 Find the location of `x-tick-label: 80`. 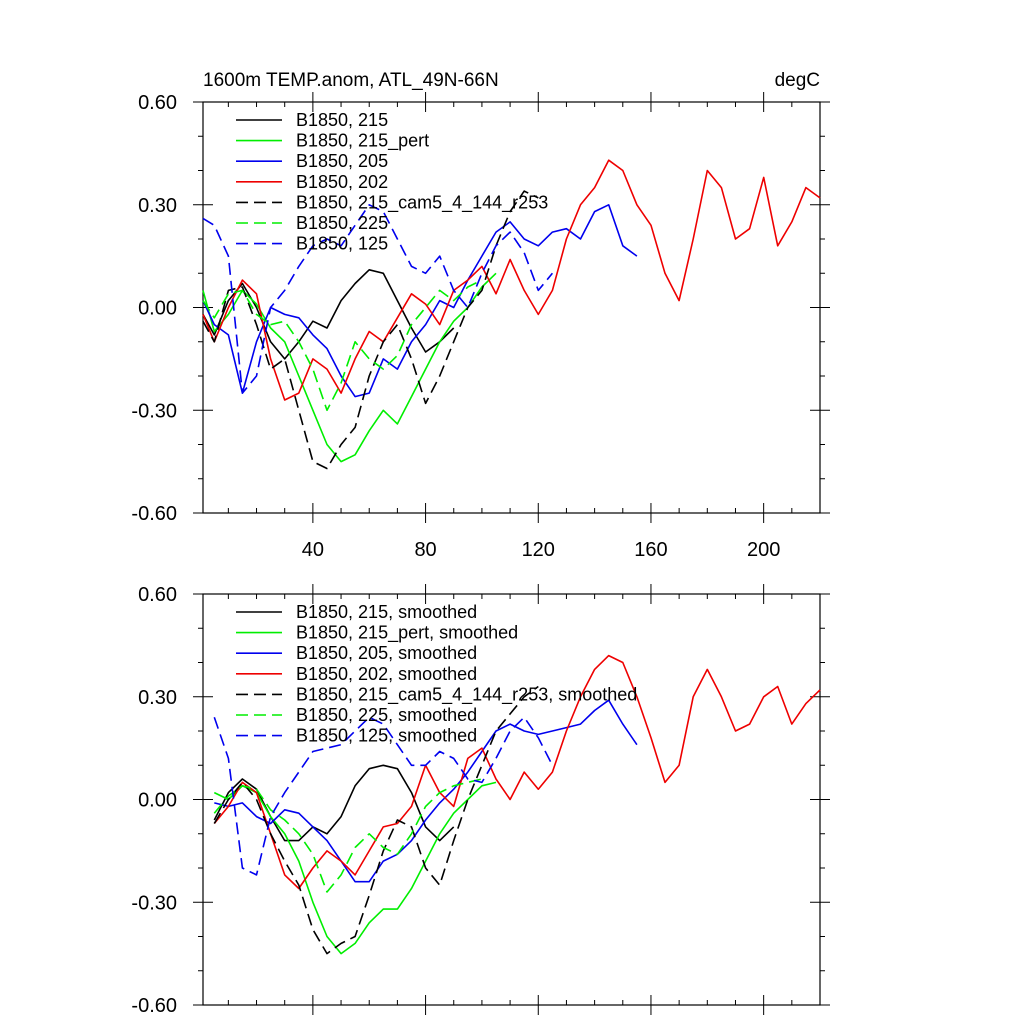

x-tick-label: 80 is located at coordinates (425, 550).